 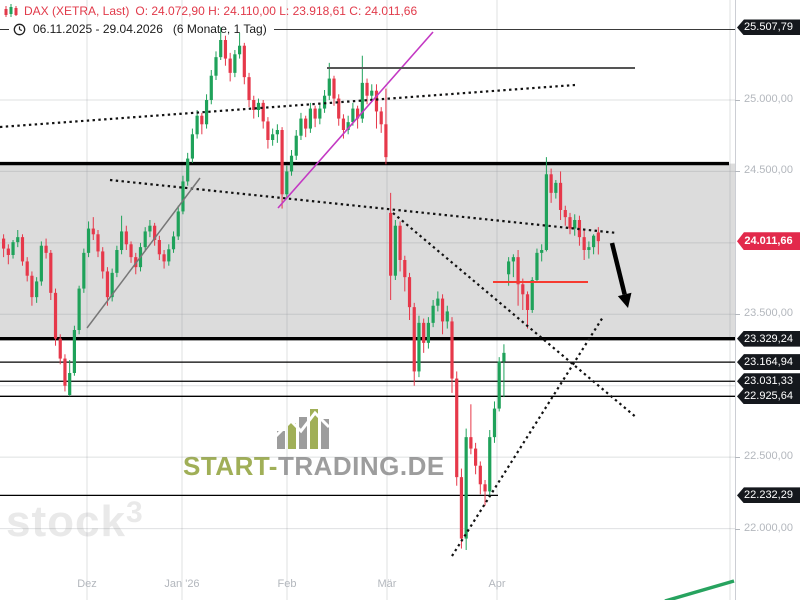 What do you see at coordinates (768, 396) in the screenshot?
I see `level-price-badge: 22.925,64` at bounding box center [768, 396].